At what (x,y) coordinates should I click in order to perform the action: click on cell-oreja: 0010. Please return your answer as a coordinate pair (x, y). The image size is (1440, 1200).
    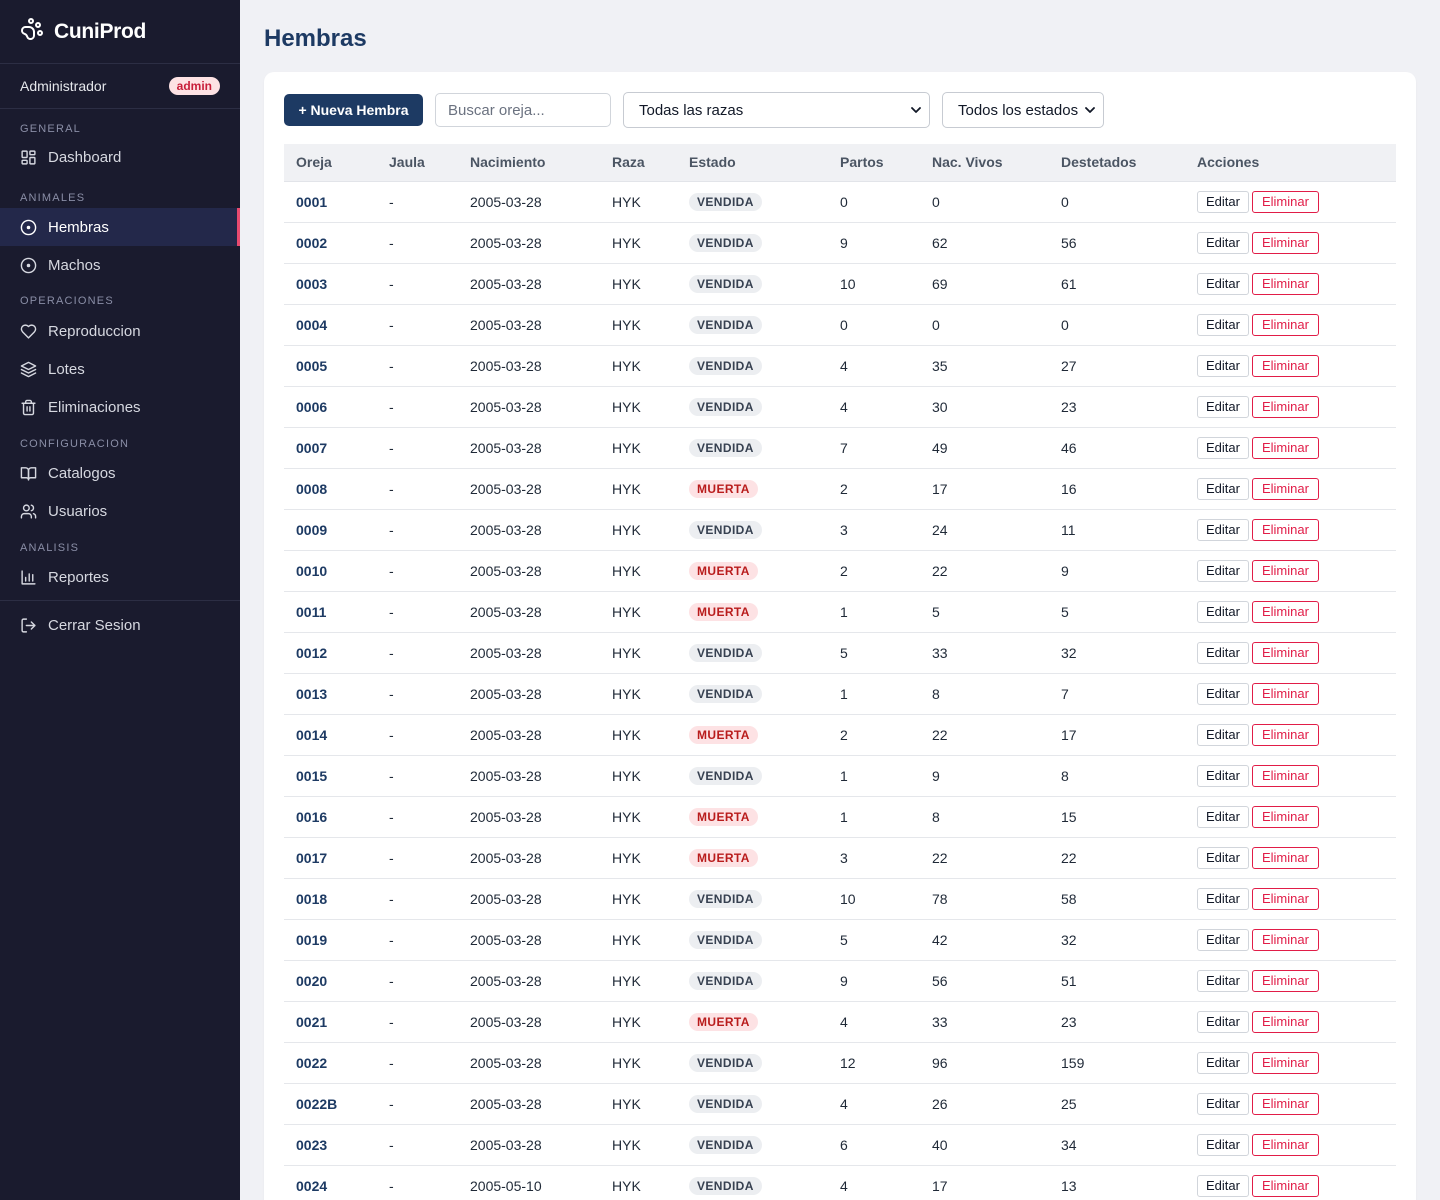
    Looking at the image, I should click on (312, 570).